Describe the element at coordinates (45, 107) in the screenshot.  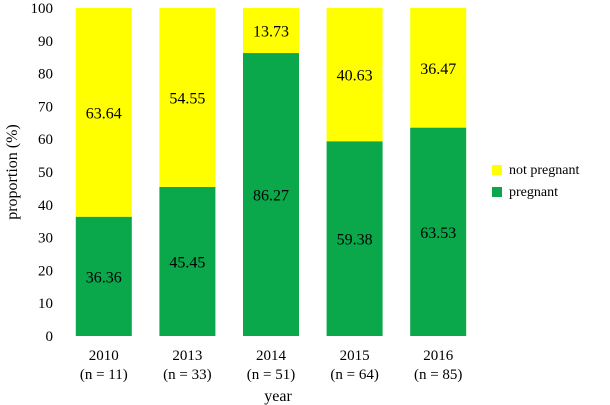
I see `y-tick-label: 70` at that location.